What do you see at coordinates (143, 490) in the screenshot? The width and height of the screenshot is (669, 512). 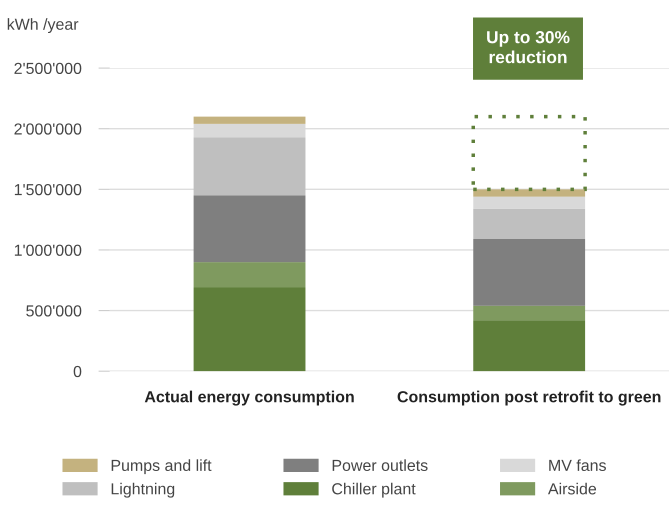 I see `legend-label: Lightning` at bounding box center [143, 490].